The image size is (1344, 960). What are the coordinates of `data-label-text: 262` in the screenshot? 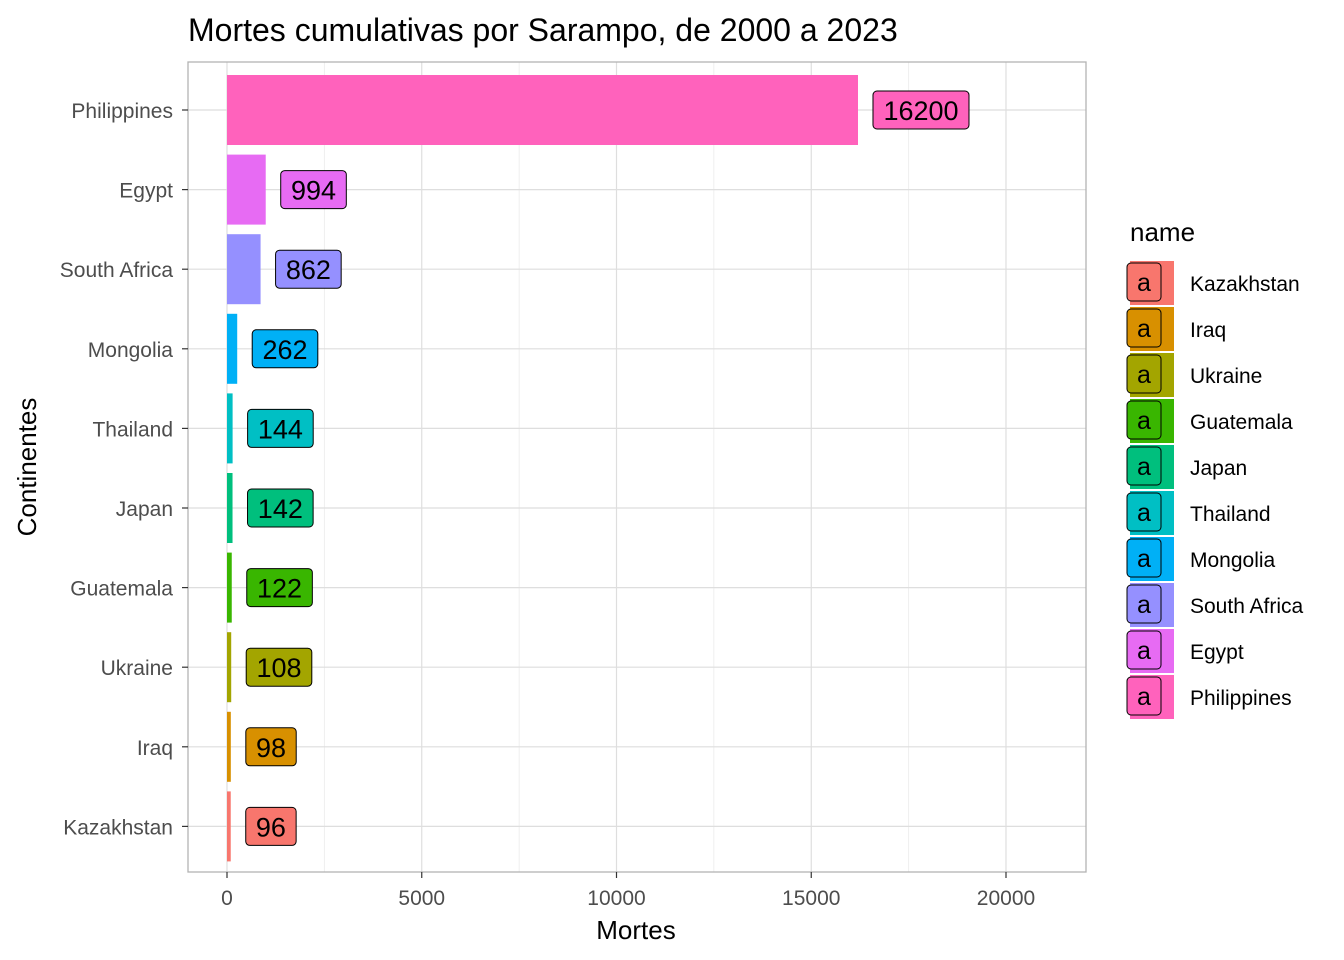 It's located at (284, 350).